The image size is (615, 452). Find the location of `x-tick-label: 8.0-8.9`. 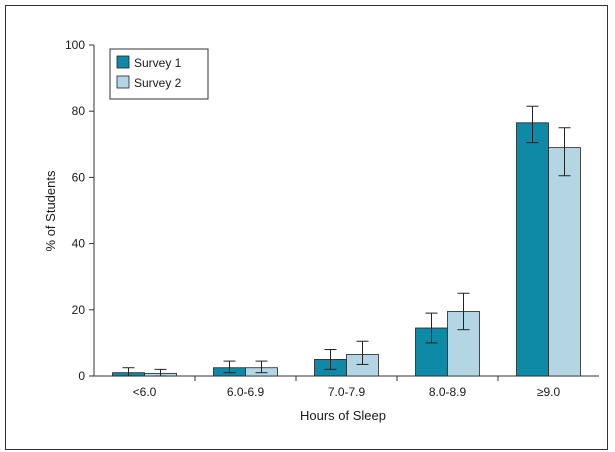

x-tick-label: 8.0-8.9 is located at coordinates (448, 392).